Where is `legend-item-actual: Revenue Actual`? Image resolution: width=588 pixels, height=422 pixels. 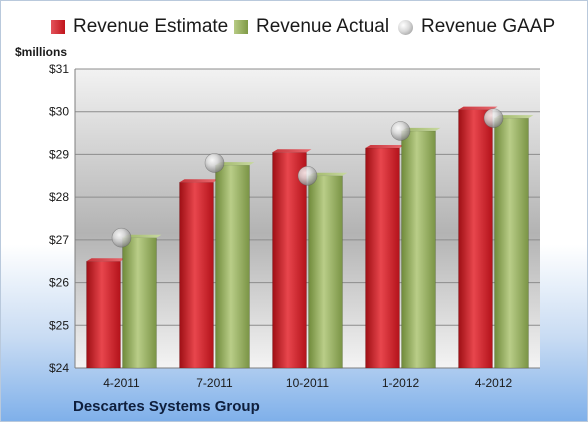
legend-item-actual: Revenue Actual is located at coordinates (311, 27).